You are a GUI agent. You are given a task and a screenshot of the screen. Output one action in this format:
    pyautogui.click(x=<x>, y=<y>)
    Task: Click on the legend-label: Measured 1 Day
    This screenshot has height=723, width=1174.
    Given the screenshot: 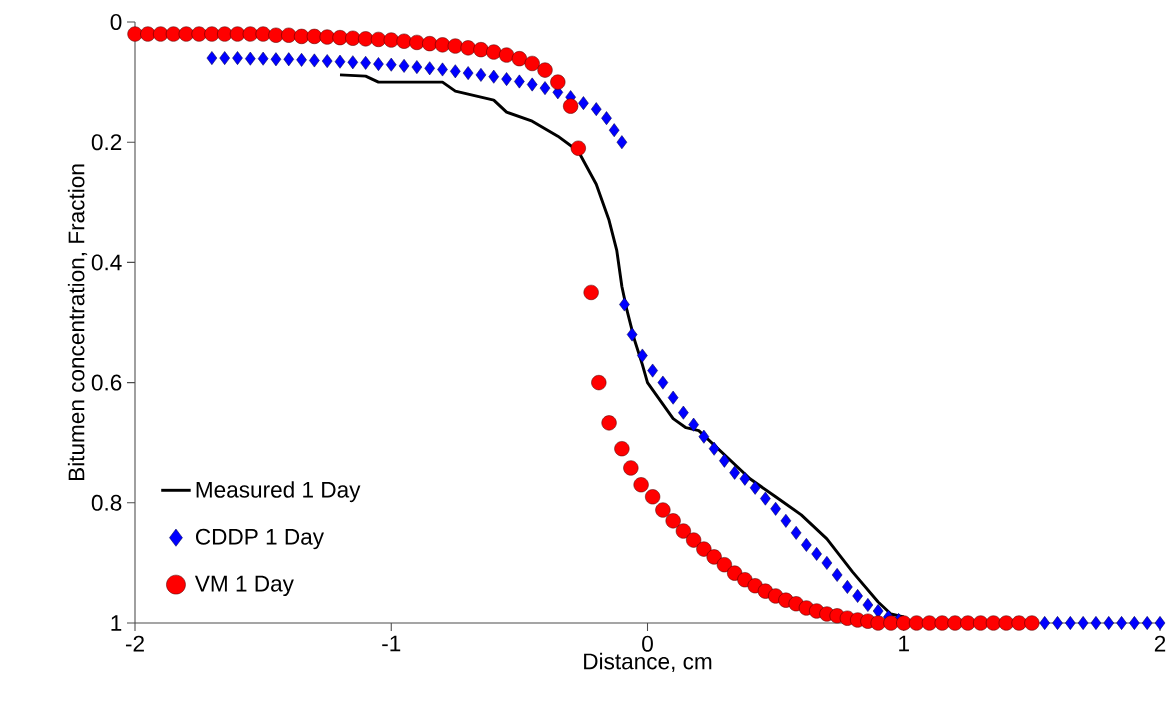 What is the action you would take?
    pyautogui.click(x=278, y=492)
    